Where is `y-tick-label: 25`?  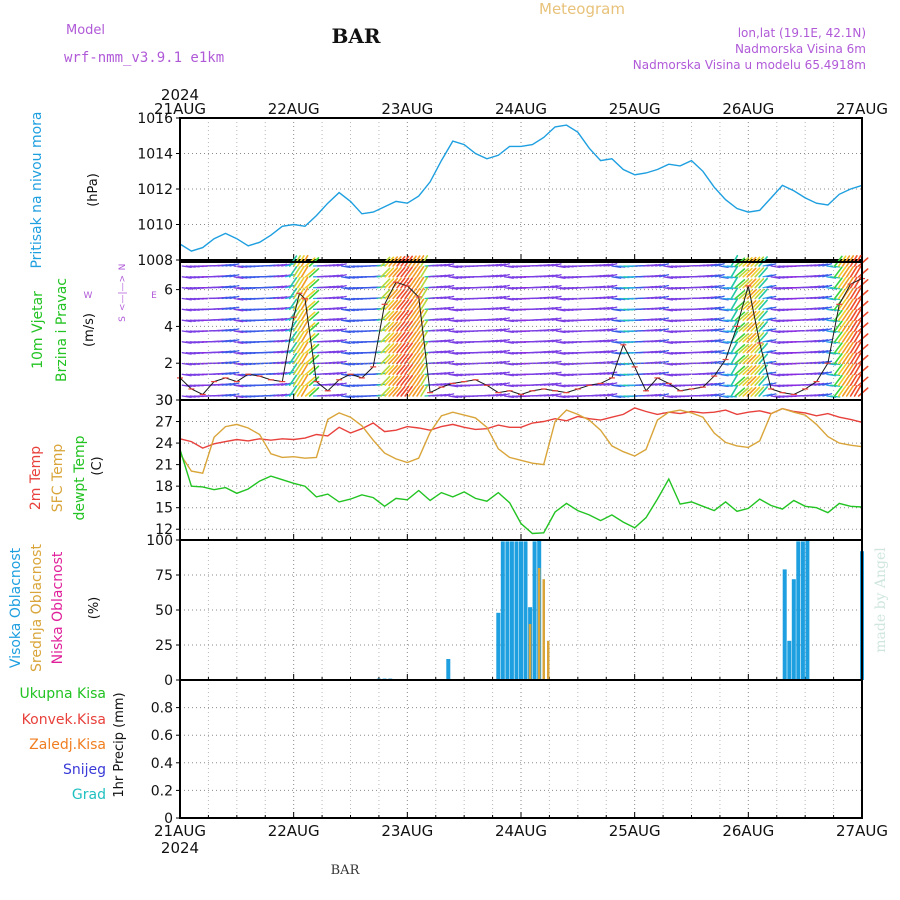
y-tick-label: 25 is located at coordinates (164, 646).